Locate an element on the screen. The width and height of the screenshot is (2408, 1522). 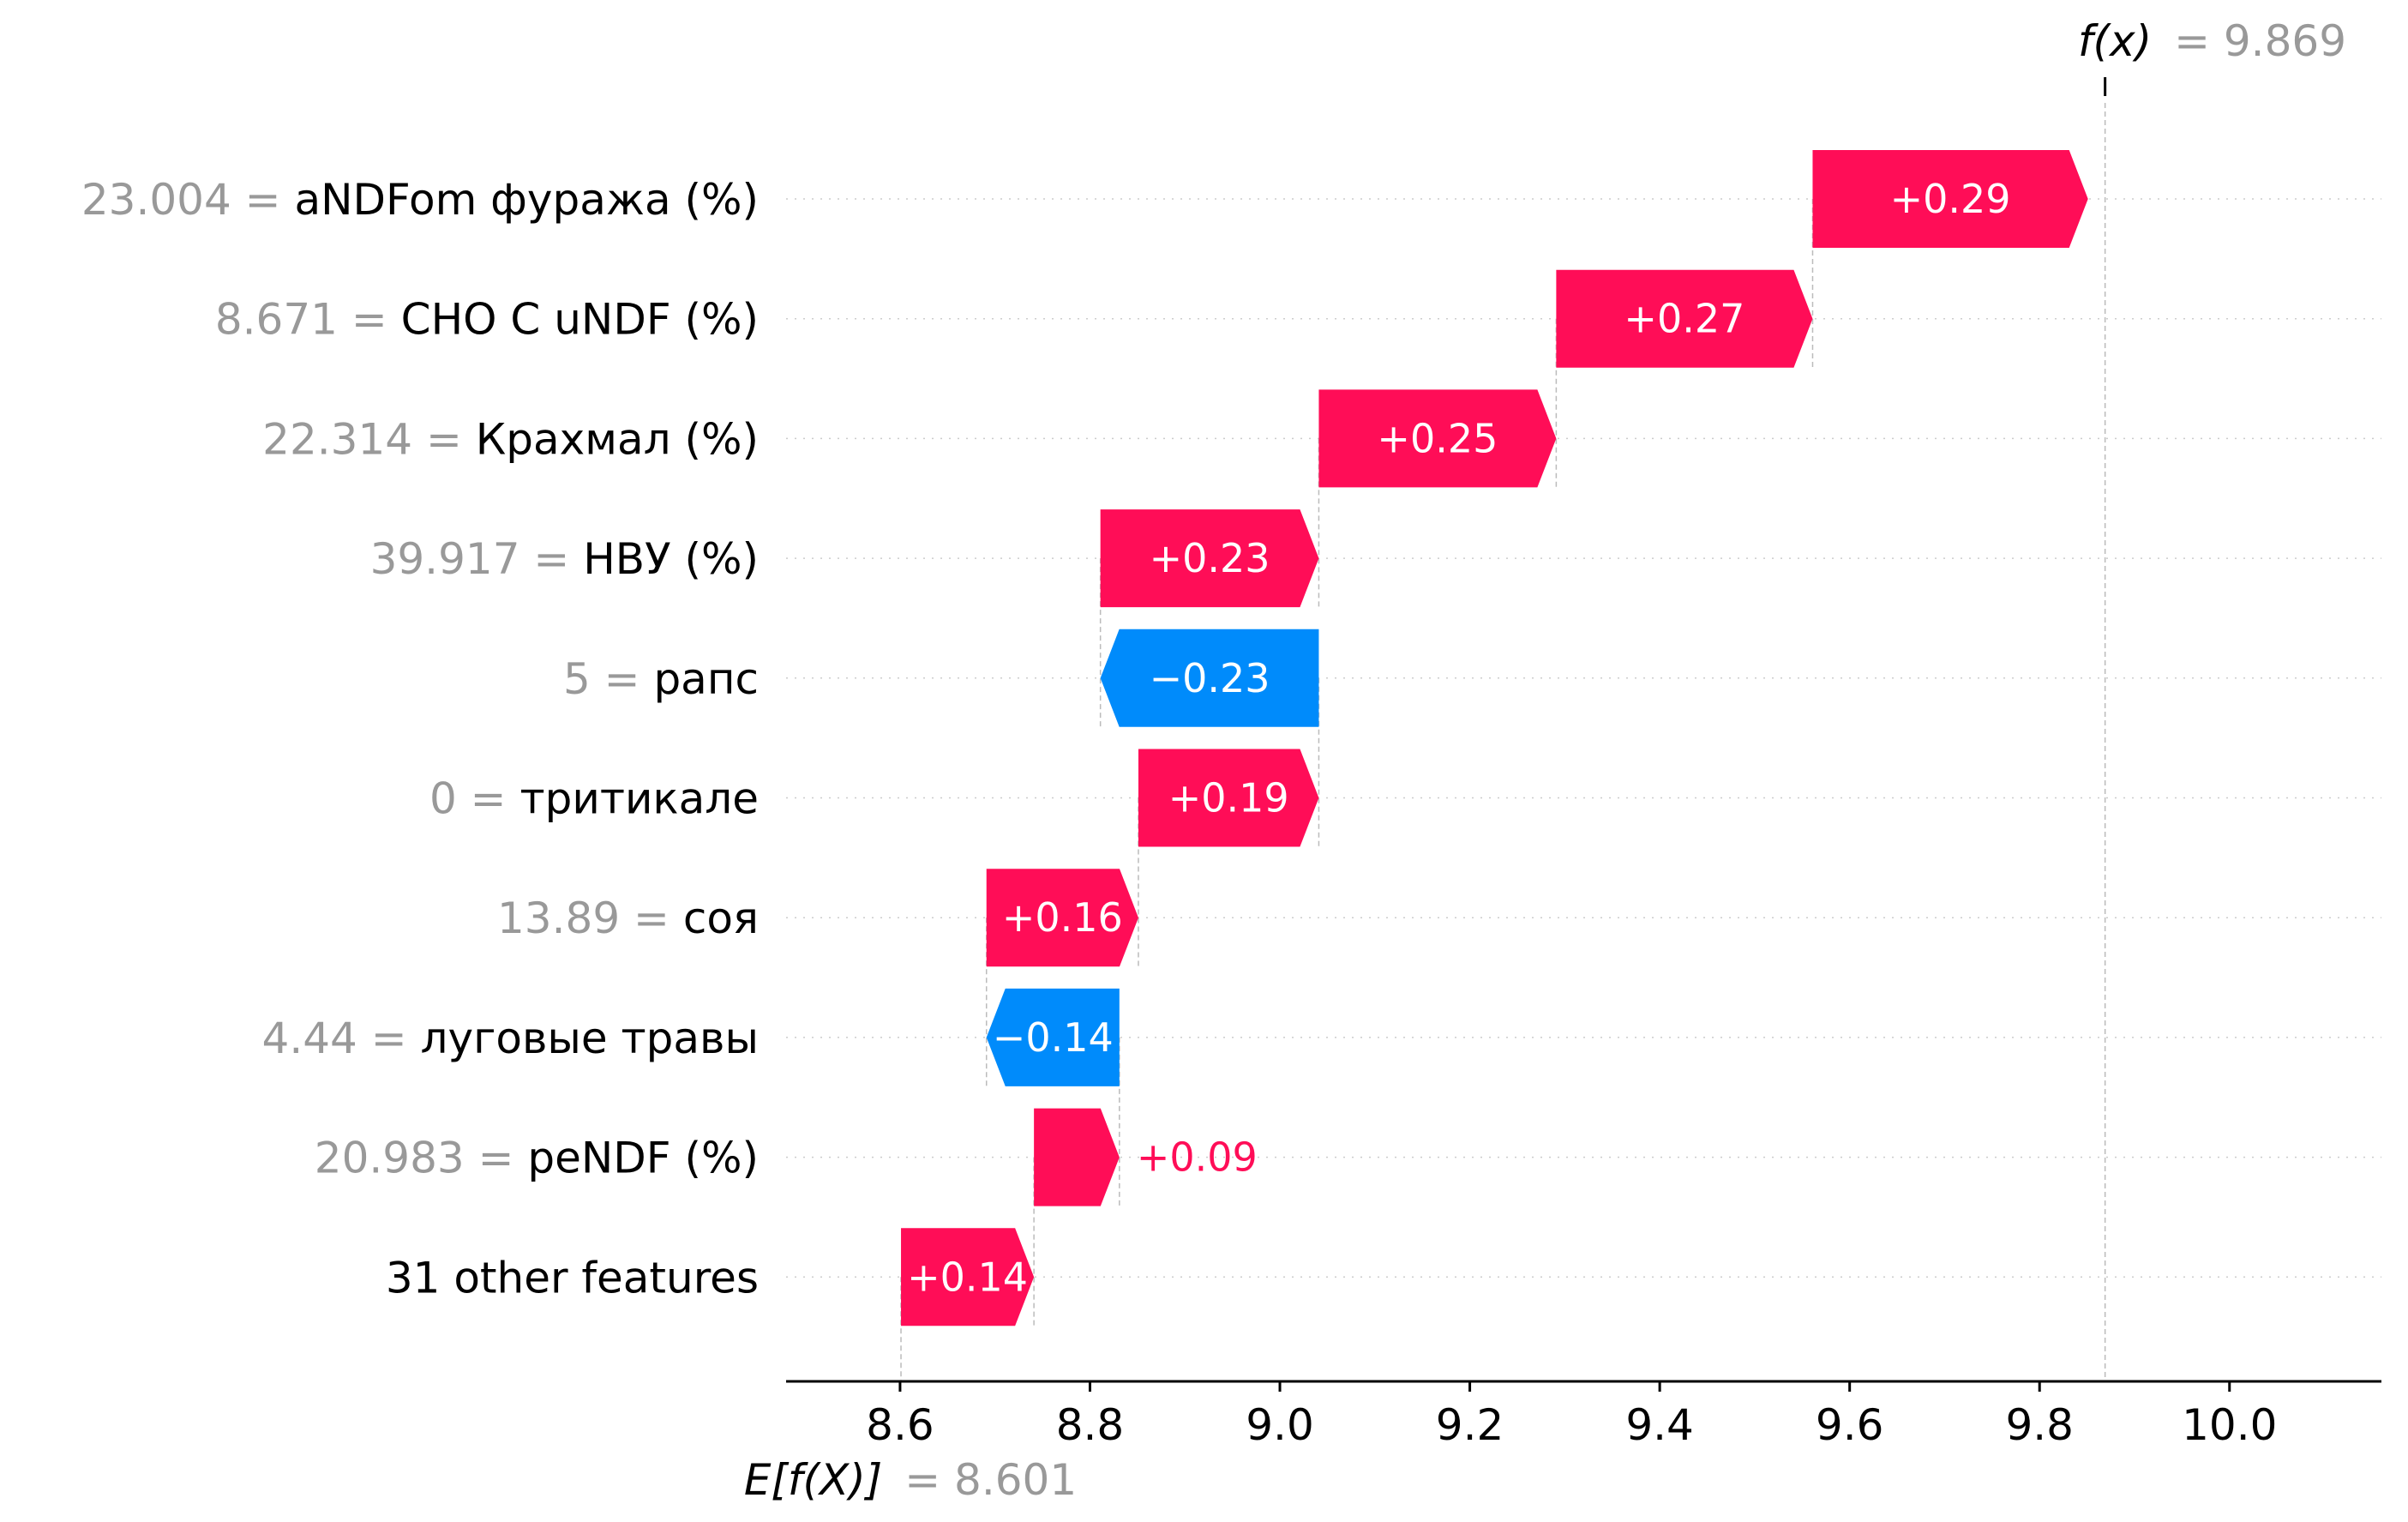
x-tick-label: 9.4 is located at coordinates (1660, 1425).